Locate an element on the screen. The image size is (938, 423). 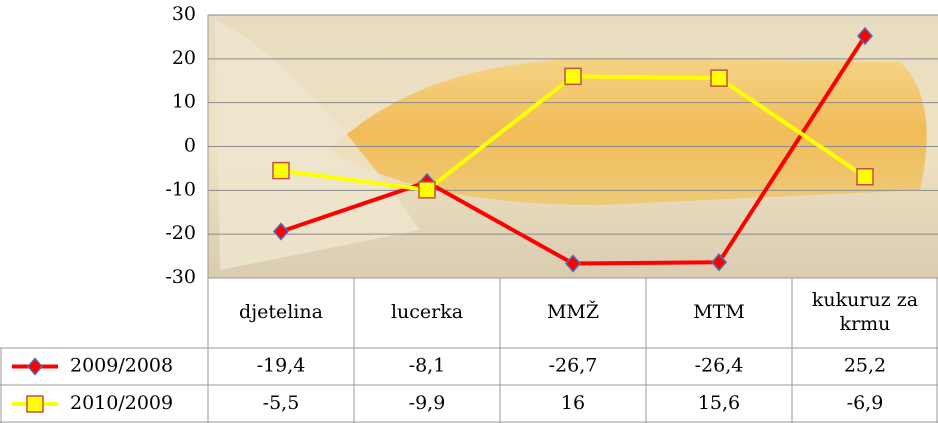
category-cell: MMŽ is located at coordinates (573, 312).